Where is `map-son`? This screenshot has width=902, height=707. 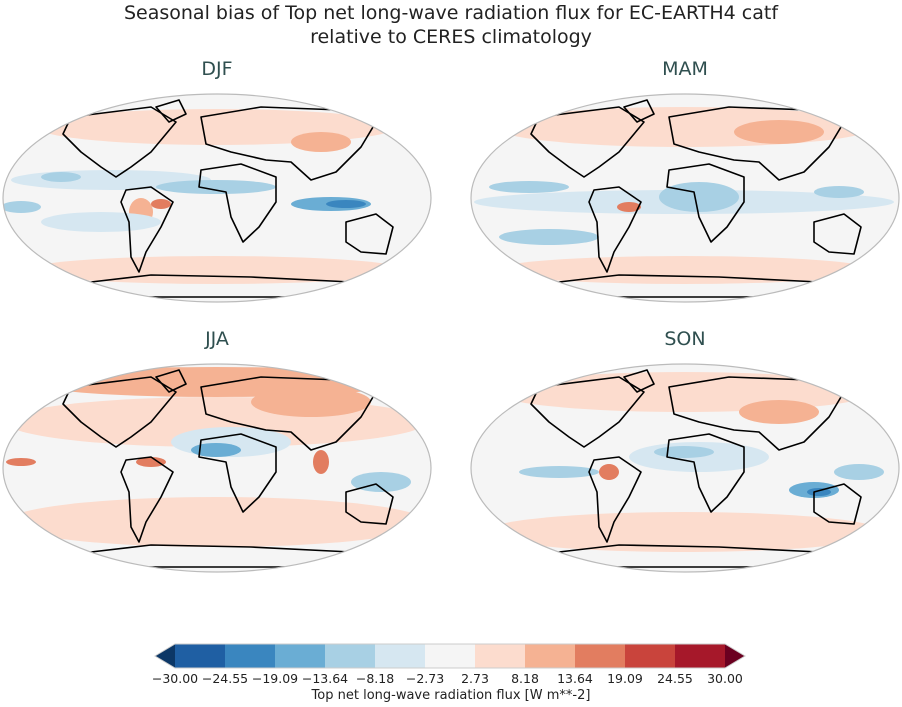
map-son is located at coordinates (685, 468).